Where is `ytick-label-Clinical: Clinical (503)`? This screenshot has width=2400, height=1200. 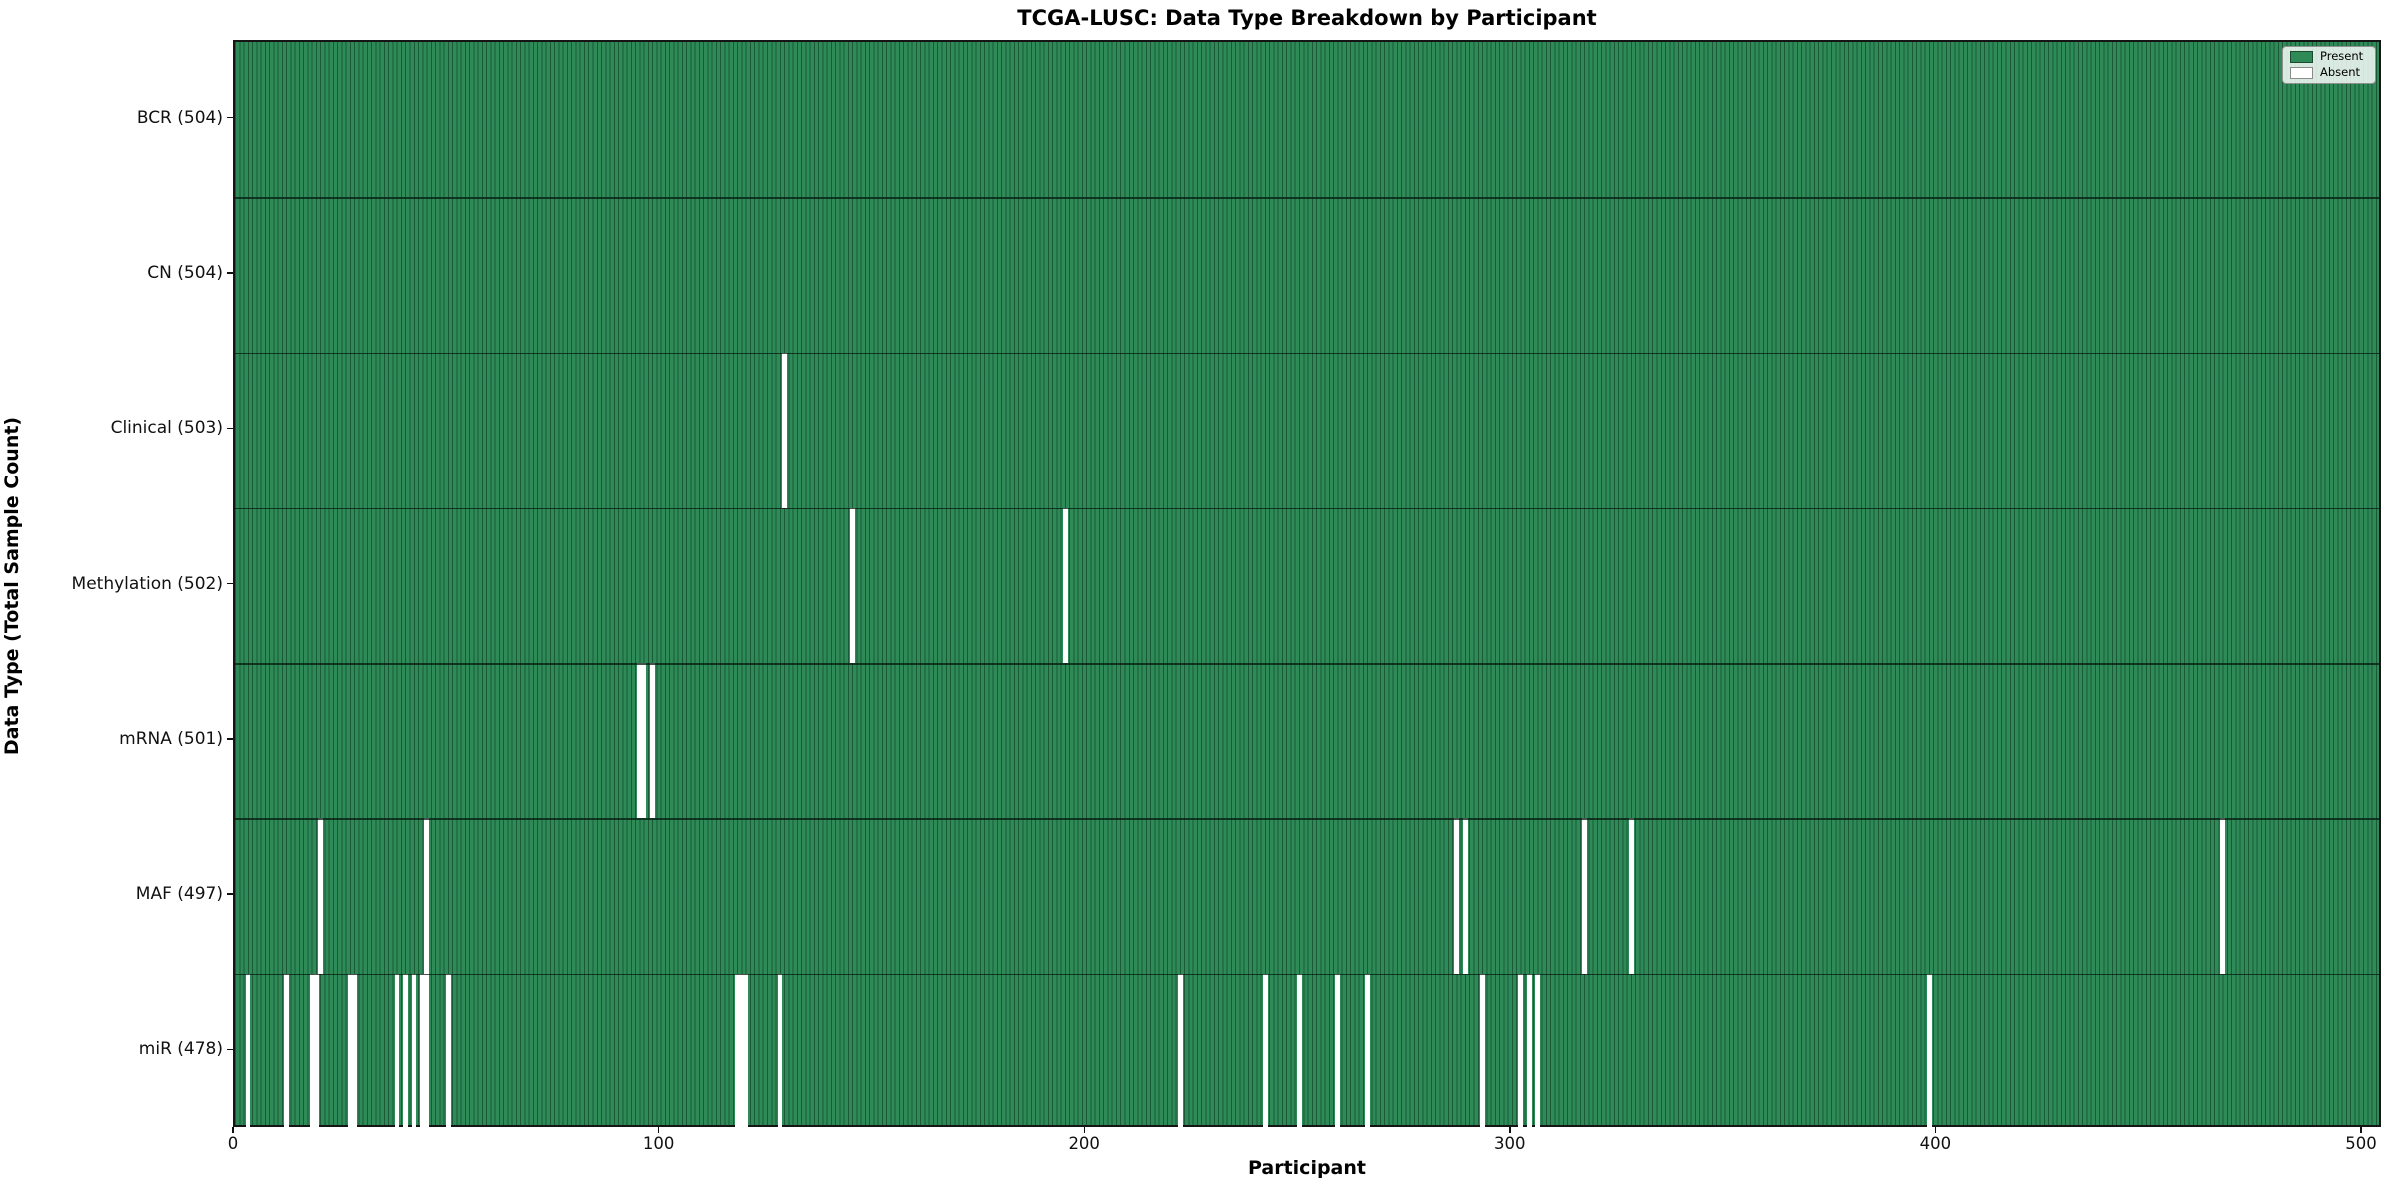
ytick-label-Clinical: Clinical (503) is located at coordinates (166, 428).